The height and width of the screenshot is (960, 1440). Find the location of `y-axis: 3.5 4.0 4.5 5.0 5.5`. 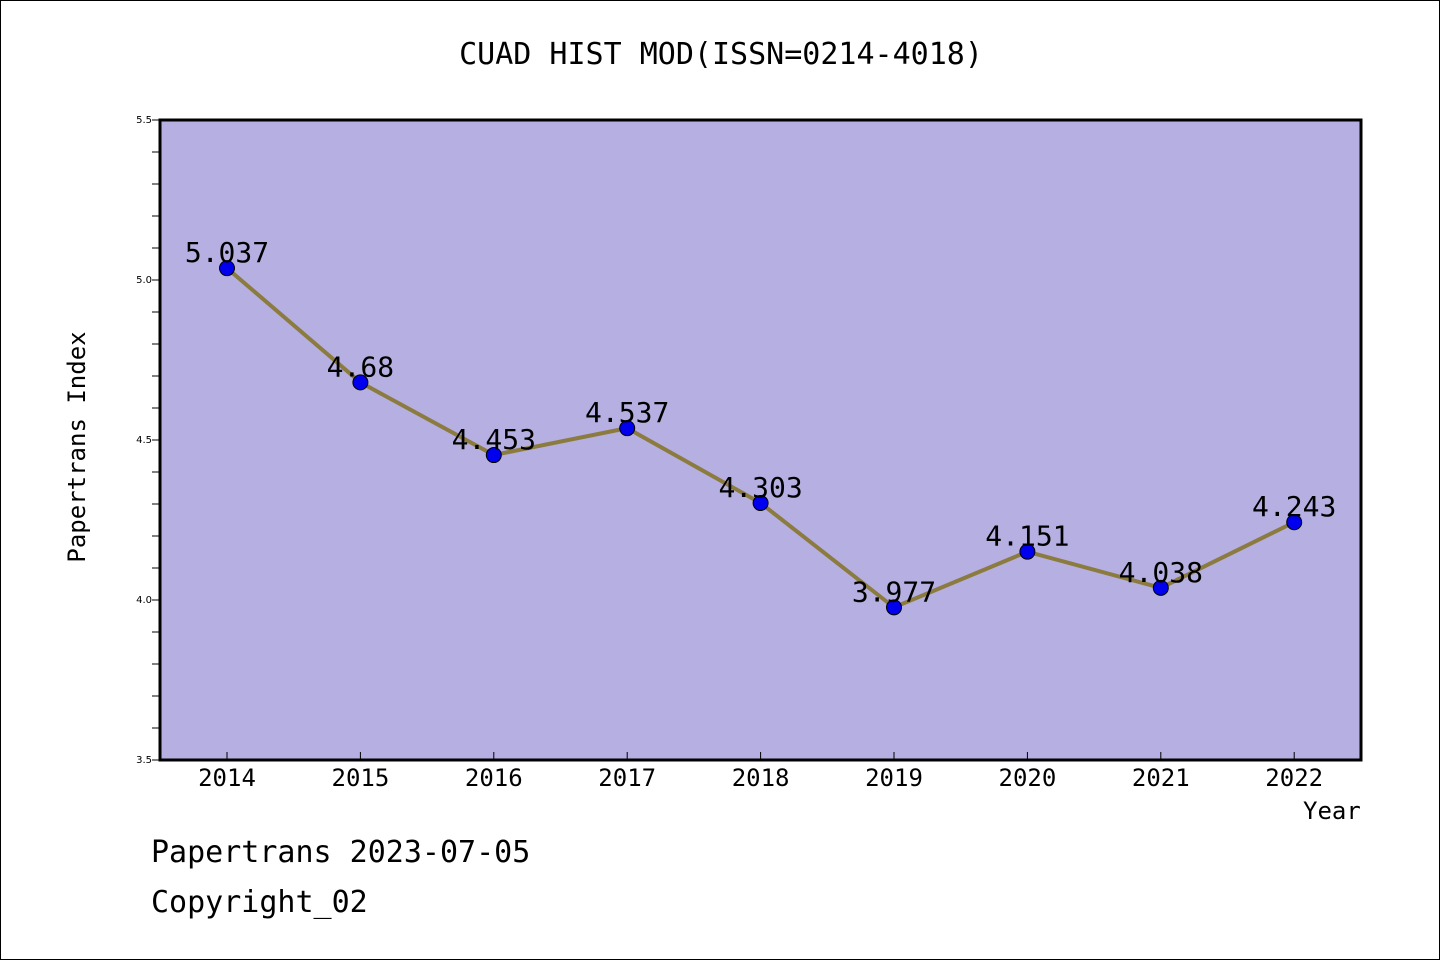

y-axis: 3.5 4.0 4.5 5.0 5.5 is located at coordinates (148, 440).